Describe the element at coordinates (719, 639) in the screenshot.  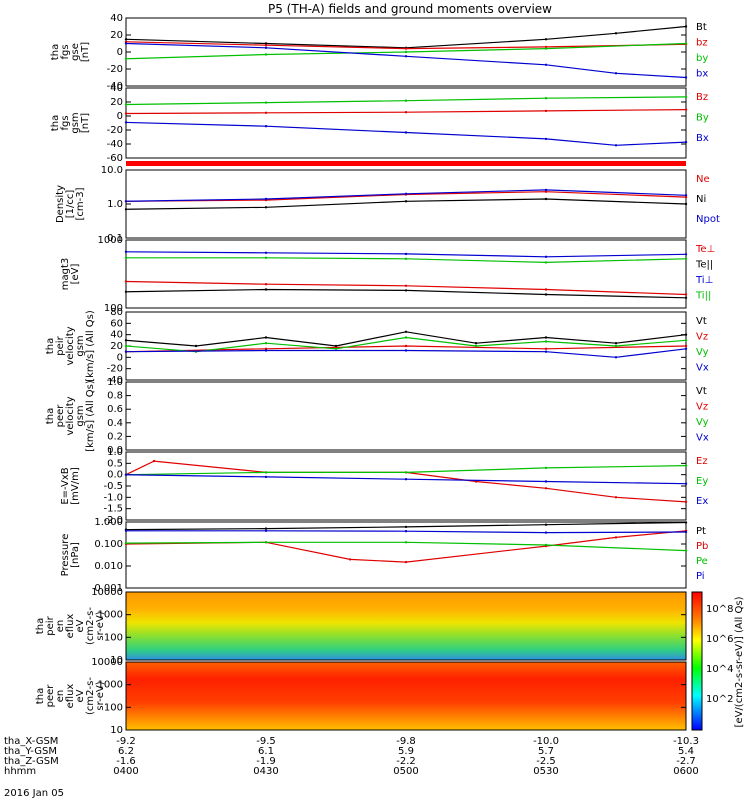
I see `colorbar-tick: 10^6` at that location.